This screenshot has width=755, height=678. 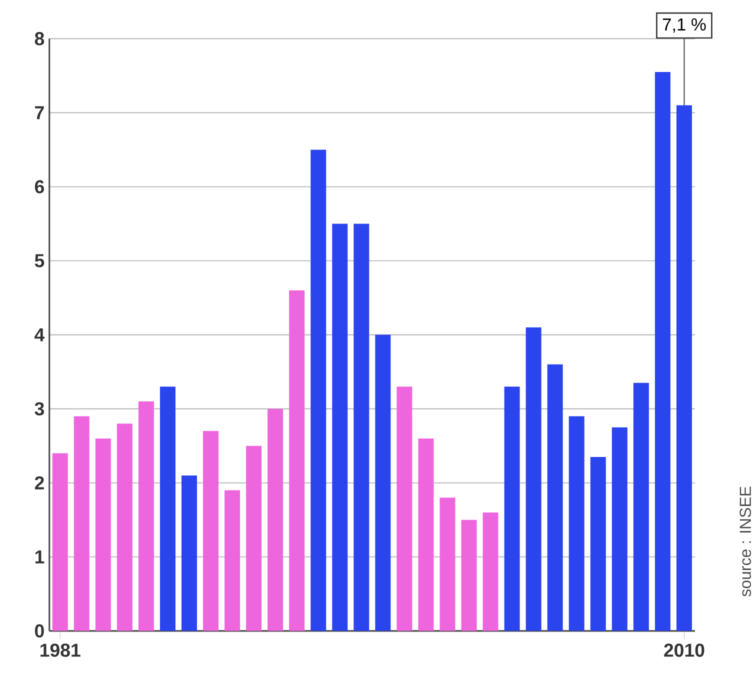 I want to click on y-tick-label: 6, so click(x=39, y=187).